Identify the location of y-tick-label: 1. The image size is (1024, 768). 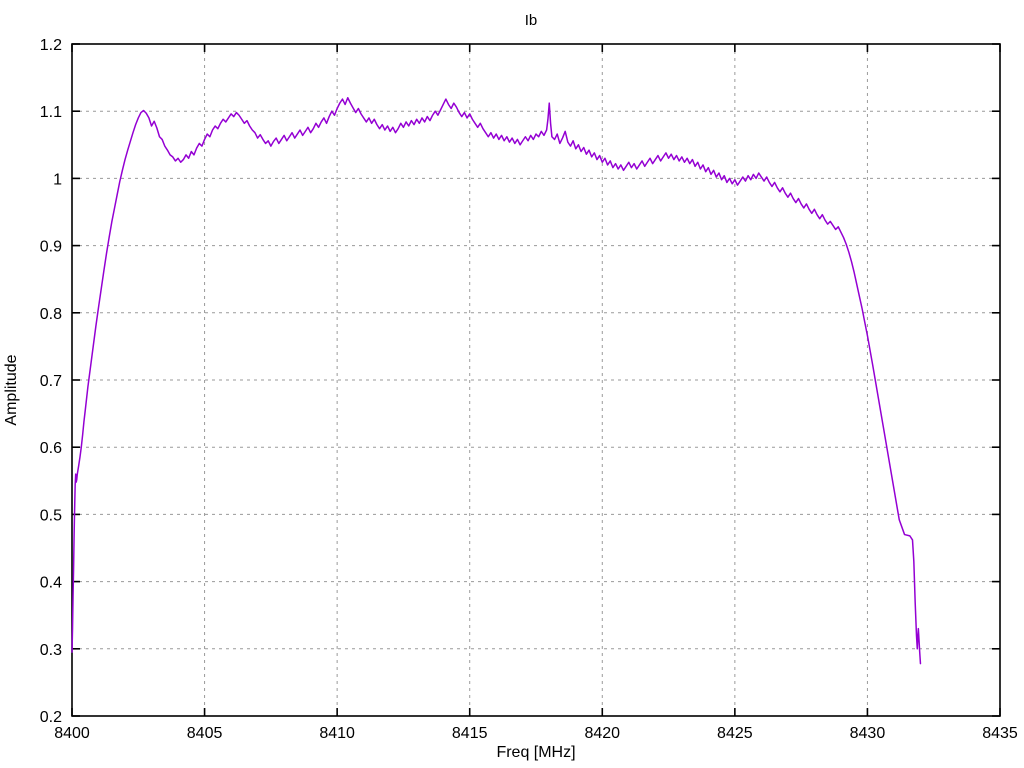
(57, 179).